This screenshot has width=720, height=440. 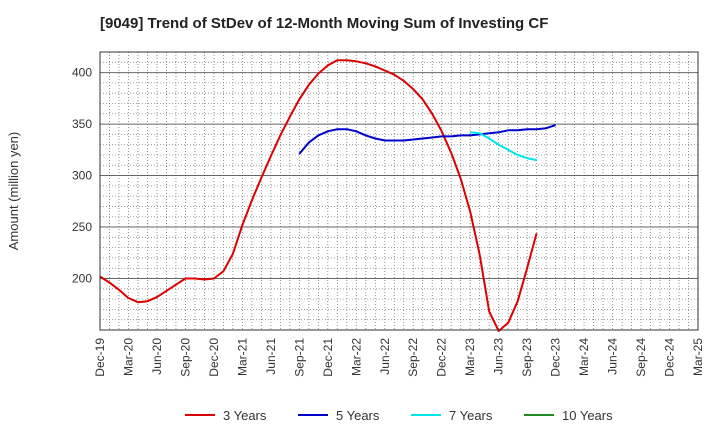 I want to click on x-tick-label: Dec-20, so click(x=214, y=357).